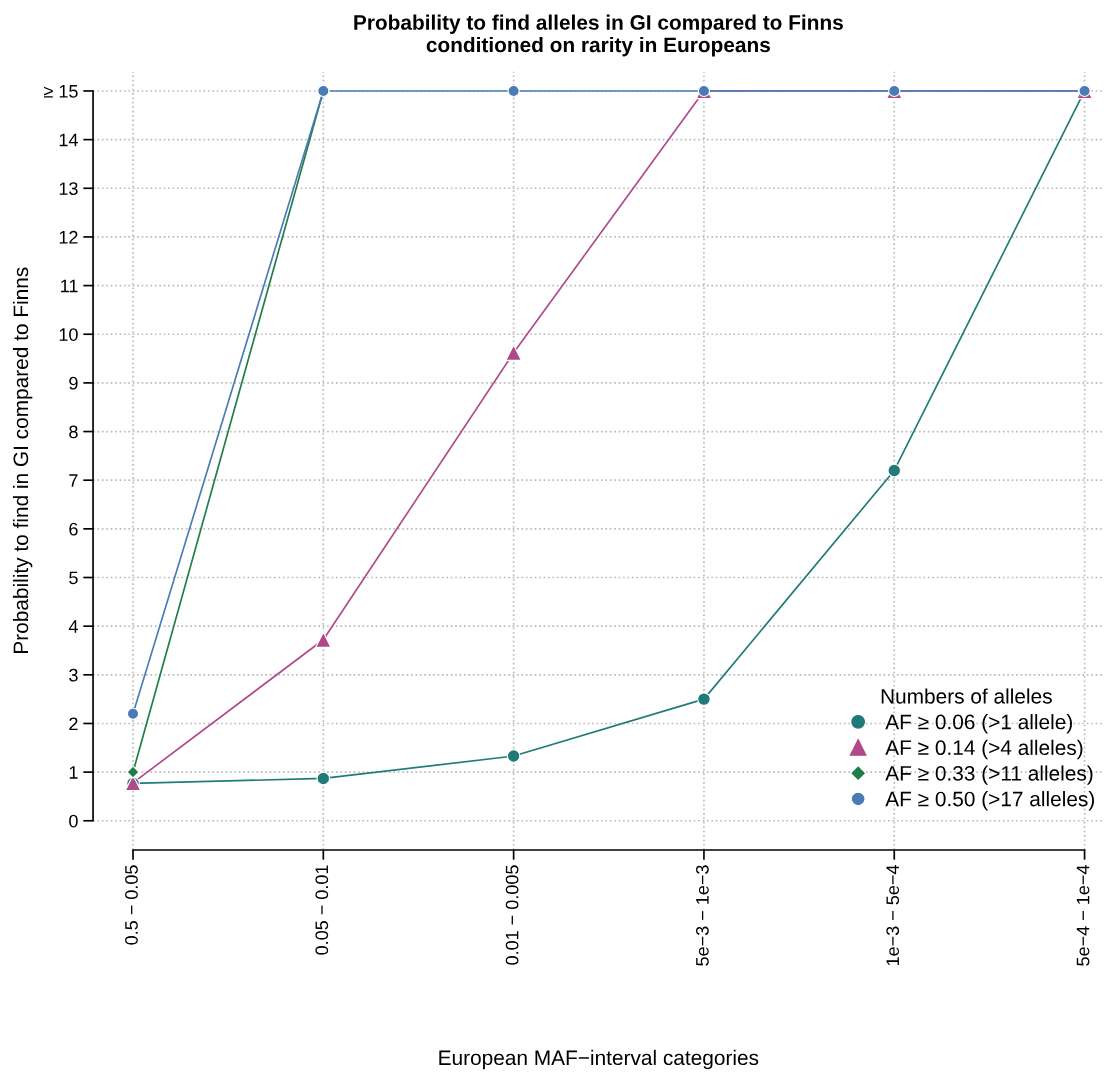  What do you see at coordinates (131, 905) in the screenshot?
I see `x-tick-label: 0.5 − 0.05` at bounding box center [131, 905].